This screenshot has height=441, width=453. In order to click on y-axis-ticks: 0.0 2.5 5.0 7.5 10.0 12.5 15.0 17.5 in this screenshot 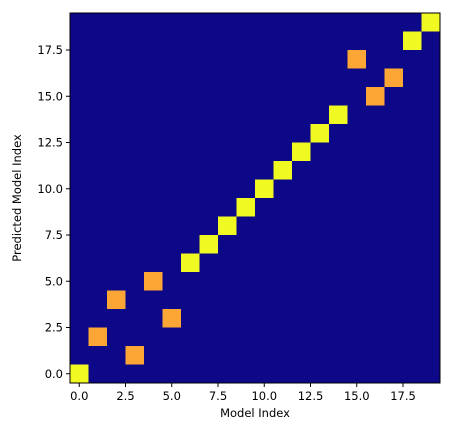, I will do `click(53, 212)`.